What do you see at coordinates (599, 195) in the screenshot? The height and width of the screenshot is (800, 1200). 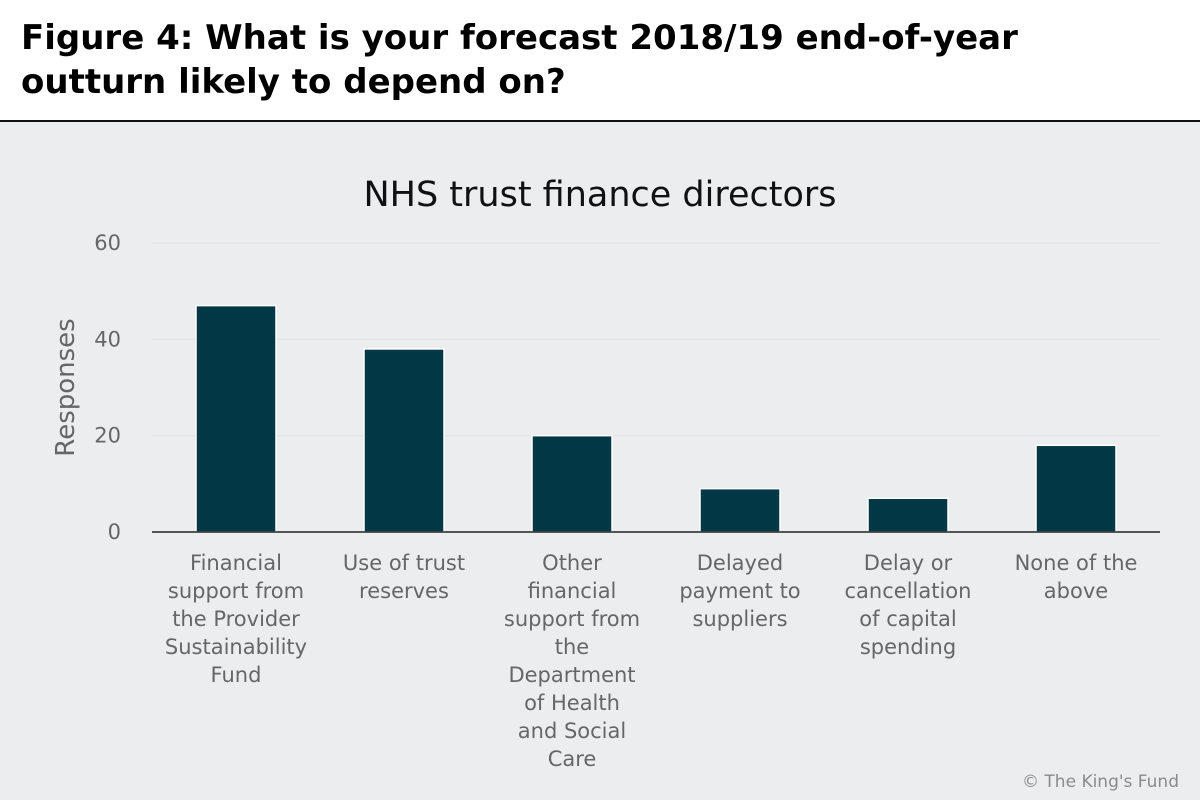 I see `chart-title: NHS trust finance directors` at bounding box center [599, 195].